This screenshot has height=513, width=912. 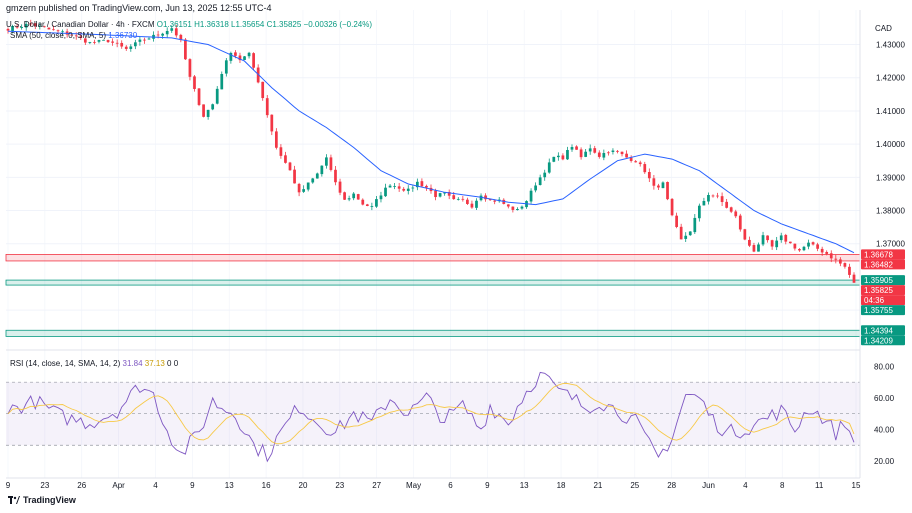 I want to click on tradingview-brand: TradingView, so click(x=42, y=500).